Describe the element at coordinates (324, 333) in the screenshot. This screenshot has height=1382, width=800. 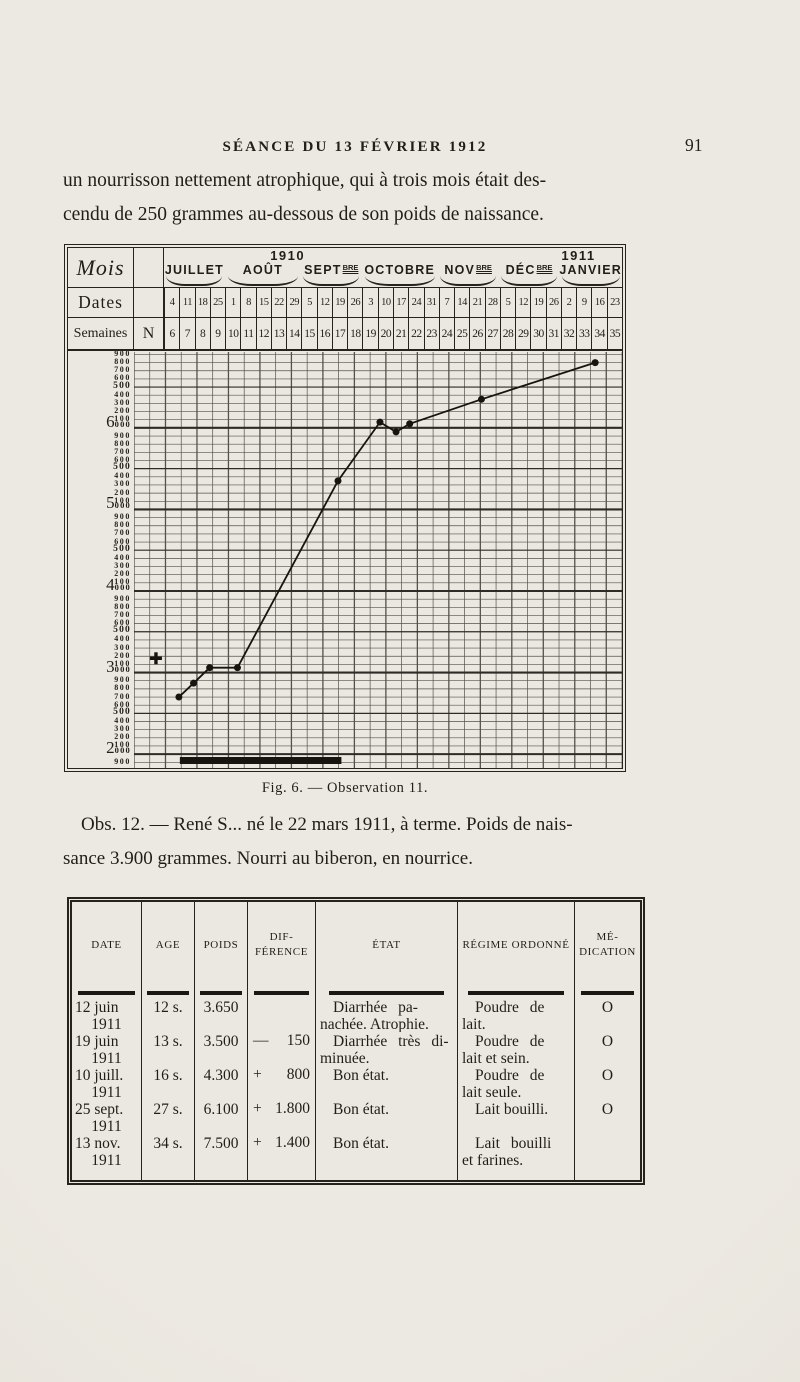
I see `week-cell: 16` at that location.